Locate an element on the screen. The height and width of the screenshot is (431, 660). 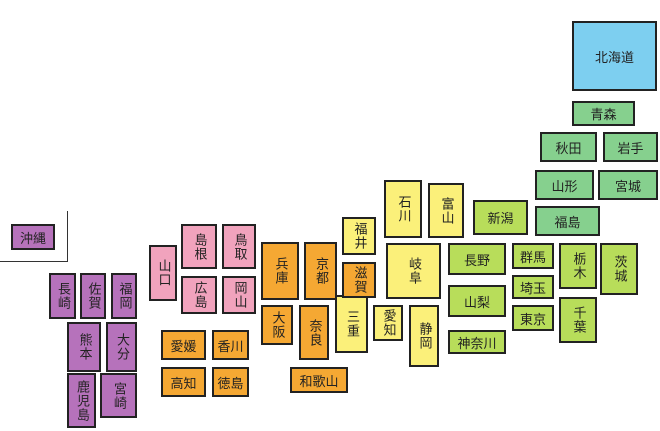
prefecture-tile: 奈良 is located at coordinates (314, 332).